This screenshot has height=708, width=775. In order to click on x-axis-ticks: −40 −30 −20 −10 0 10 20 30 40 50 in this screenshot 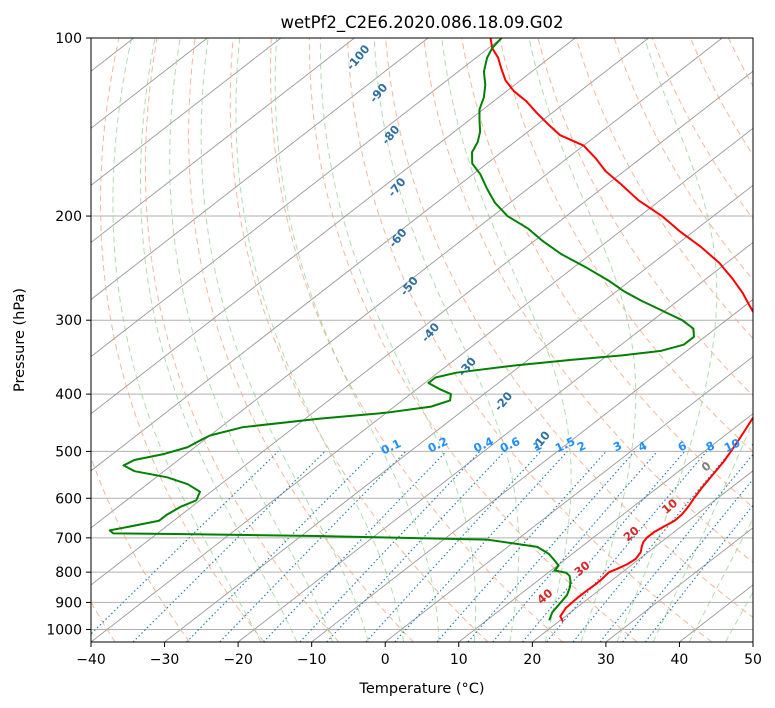, I will do `click(419, 655)`.